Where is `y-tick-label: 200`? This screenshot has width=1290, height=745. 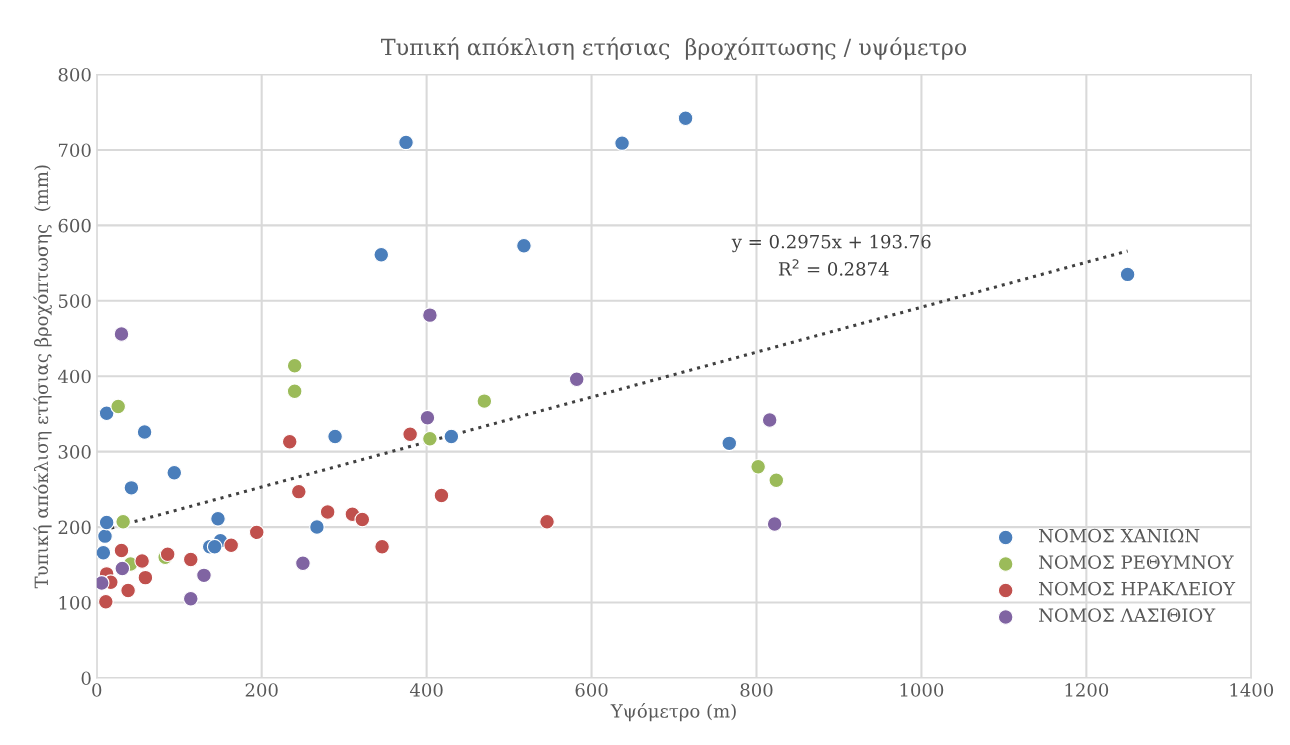
y-tick-label: 200 is located at coordinates (74, 527).